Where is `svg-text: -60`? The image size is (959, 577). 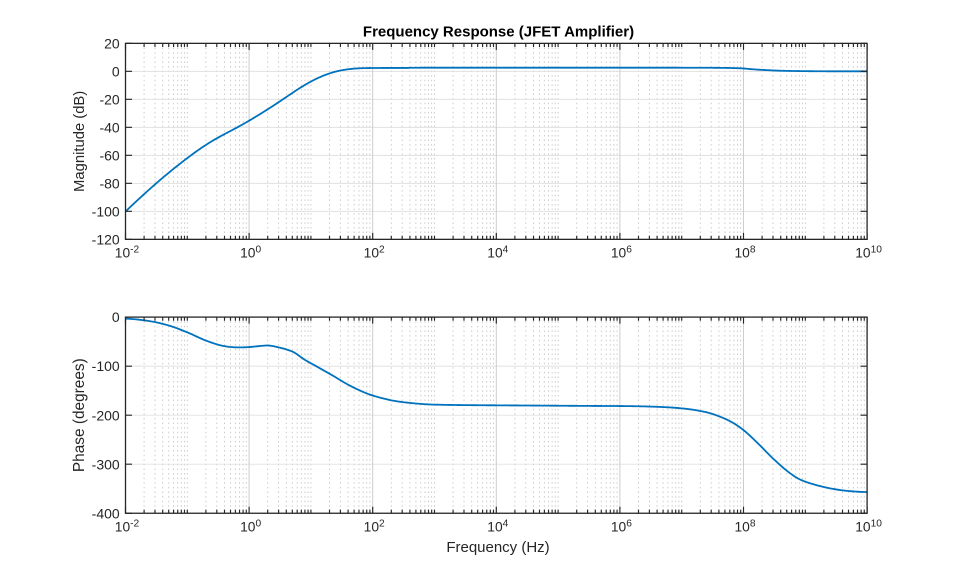 svg-text: -60 is located at coordinates (109, 155).